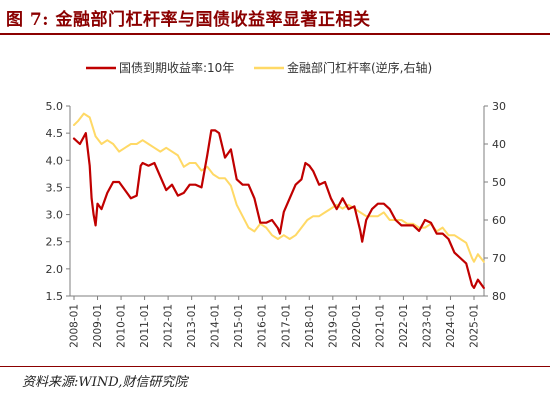  I want to click on x-tick-label: 2010-01, so click(122, 326).